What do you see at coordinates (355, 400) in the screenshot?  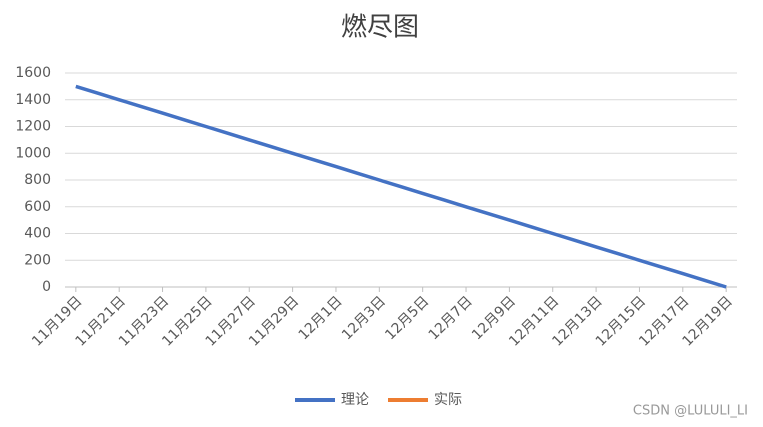 I see `legend-label: 理论` at bounding box center [355, 400].